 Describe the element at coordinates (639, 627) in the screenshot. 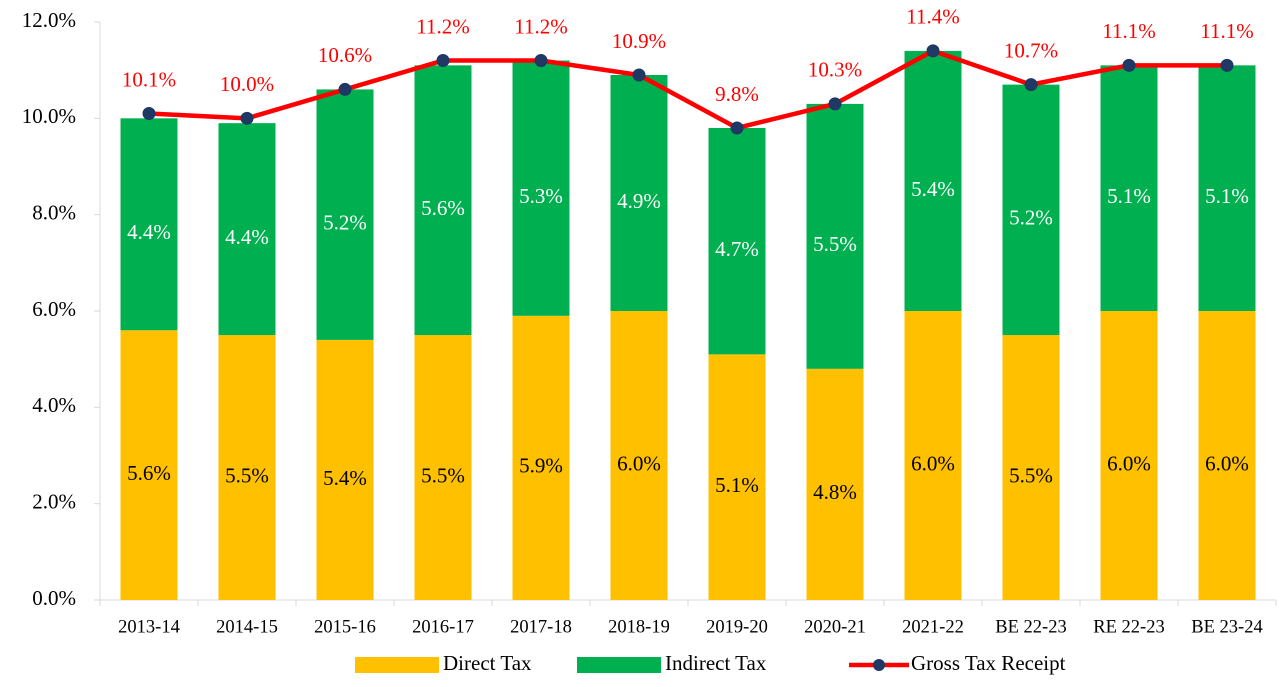

I see `x-tick-label: 2018-19` at that location.